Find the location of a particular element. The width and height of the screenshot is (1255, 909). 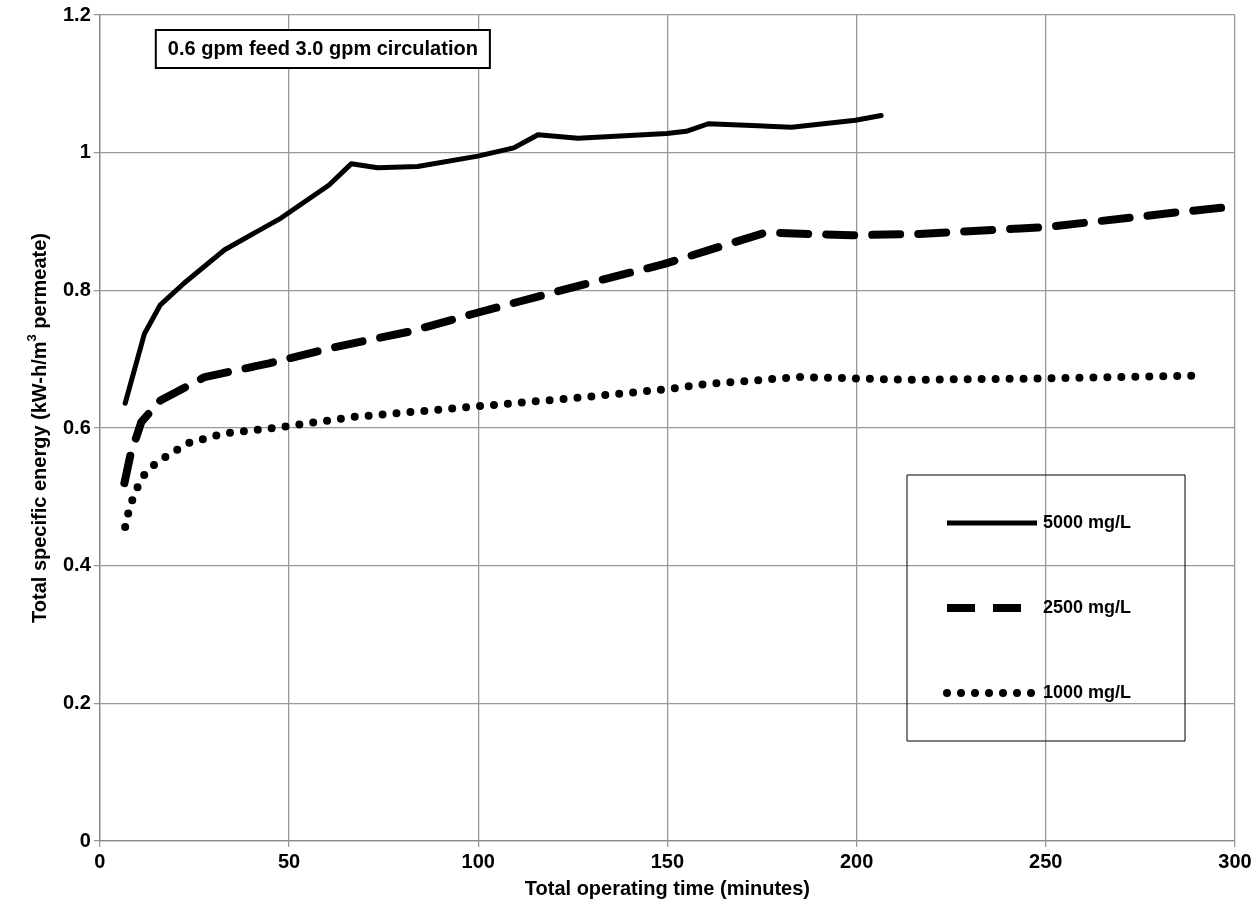

legend-label: 2500 mg/L is located at coordinates (1087, 606).